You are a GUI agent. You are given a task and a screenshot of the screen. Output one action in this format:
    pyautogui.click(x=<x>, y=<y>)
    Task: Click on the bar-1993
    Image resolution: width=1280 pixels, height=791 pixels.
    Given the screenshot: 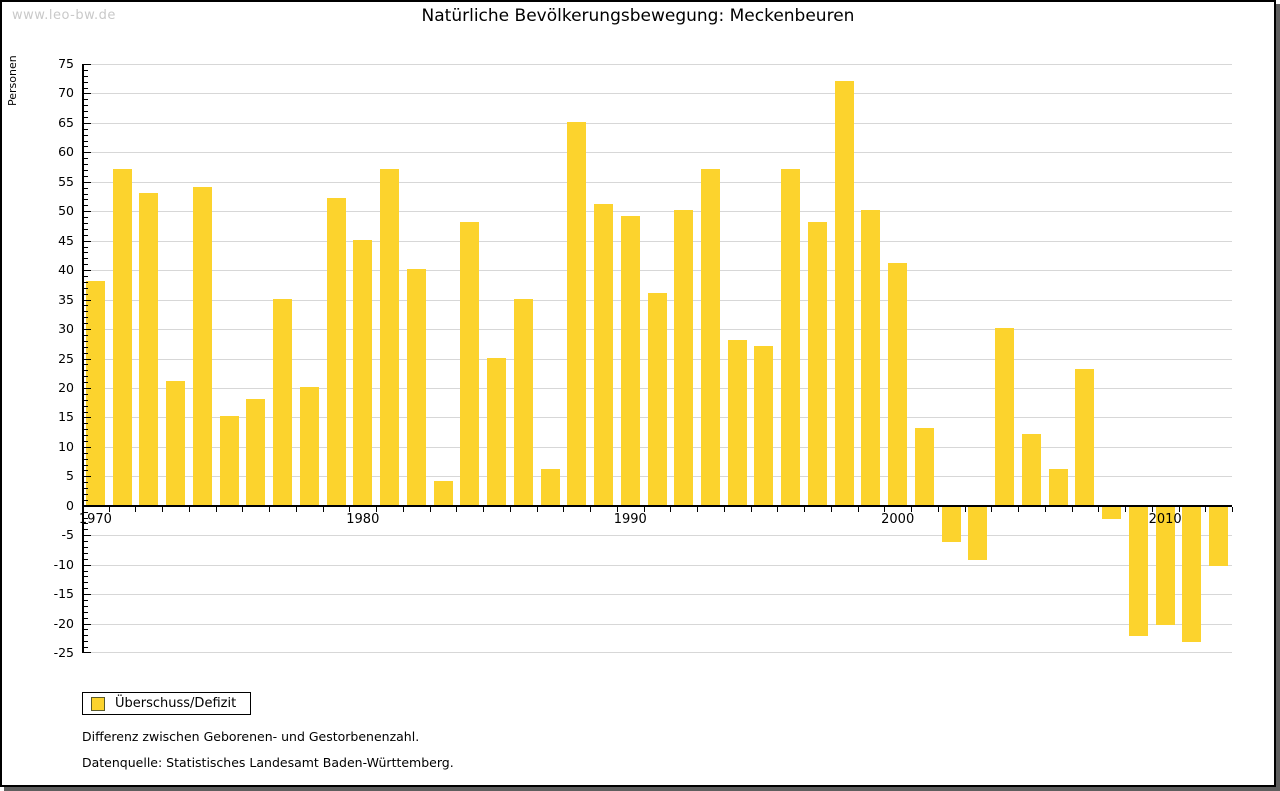 What is the action you would take?
    pyautogui.click(x=710, y=337)
    